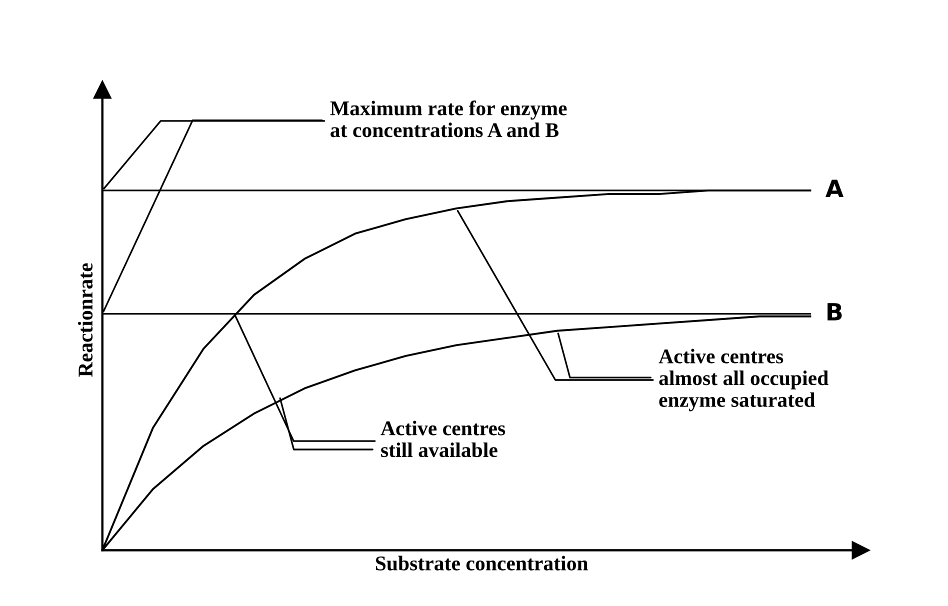 Image resolution: width=948 pixels, height=606 pixels. Describe the element at coordinates (85, 320) in the screenshot. I see `y-axis-title: Reactionrate` at that location.